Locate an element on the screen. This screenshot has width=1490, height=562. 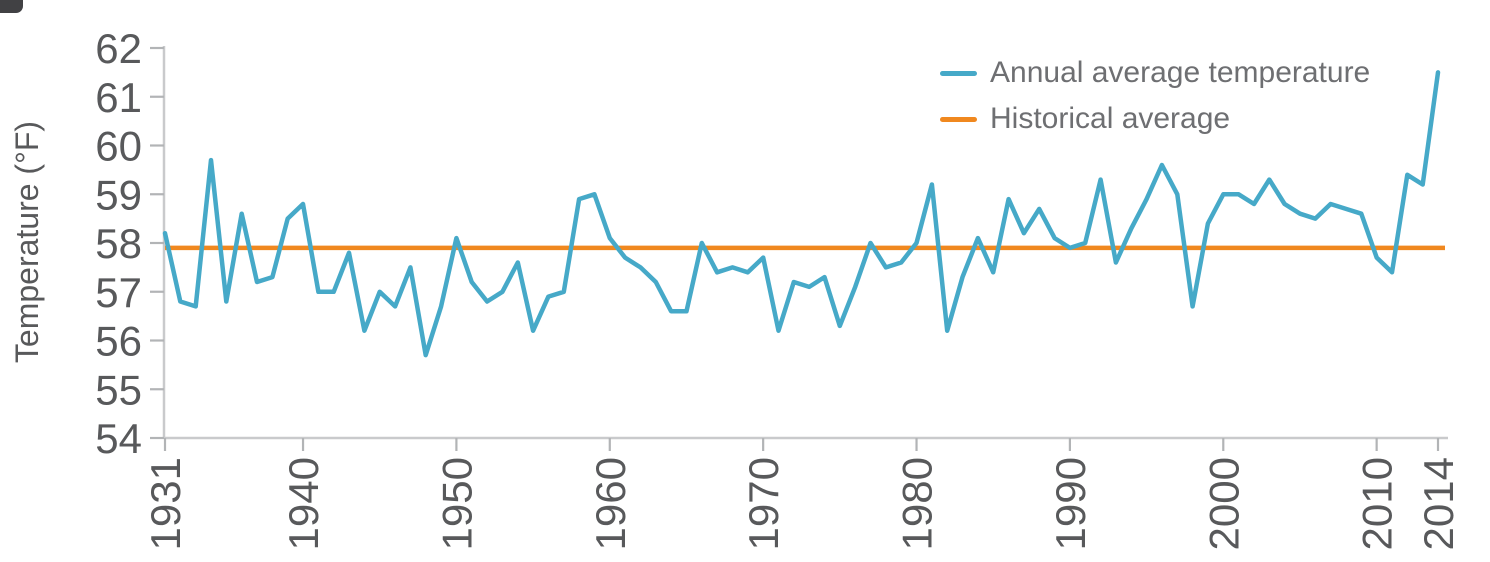
historical-line-swatch is located at coordinates (958, 119).